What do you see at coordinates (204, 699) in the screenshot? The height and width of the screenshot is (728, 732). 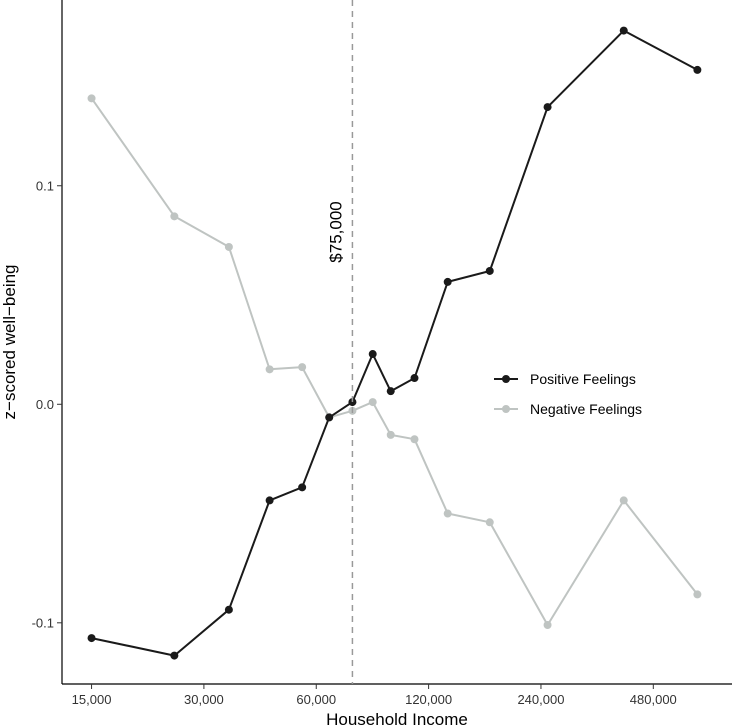 I see `x-tick-label: 30,000` at bounding box center [204, 699].